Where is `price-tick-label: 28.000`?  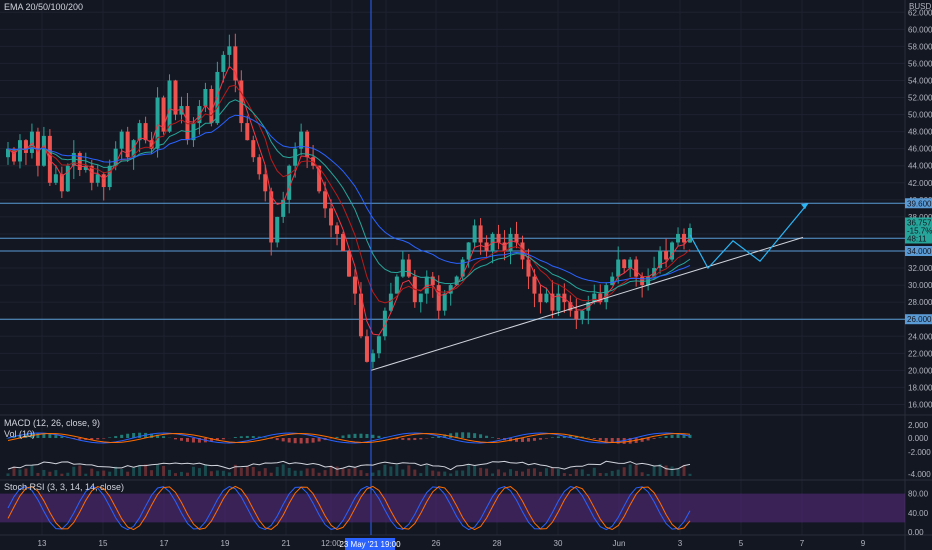 price-tick-label: 28.000 is located at coordinates (920, 302).